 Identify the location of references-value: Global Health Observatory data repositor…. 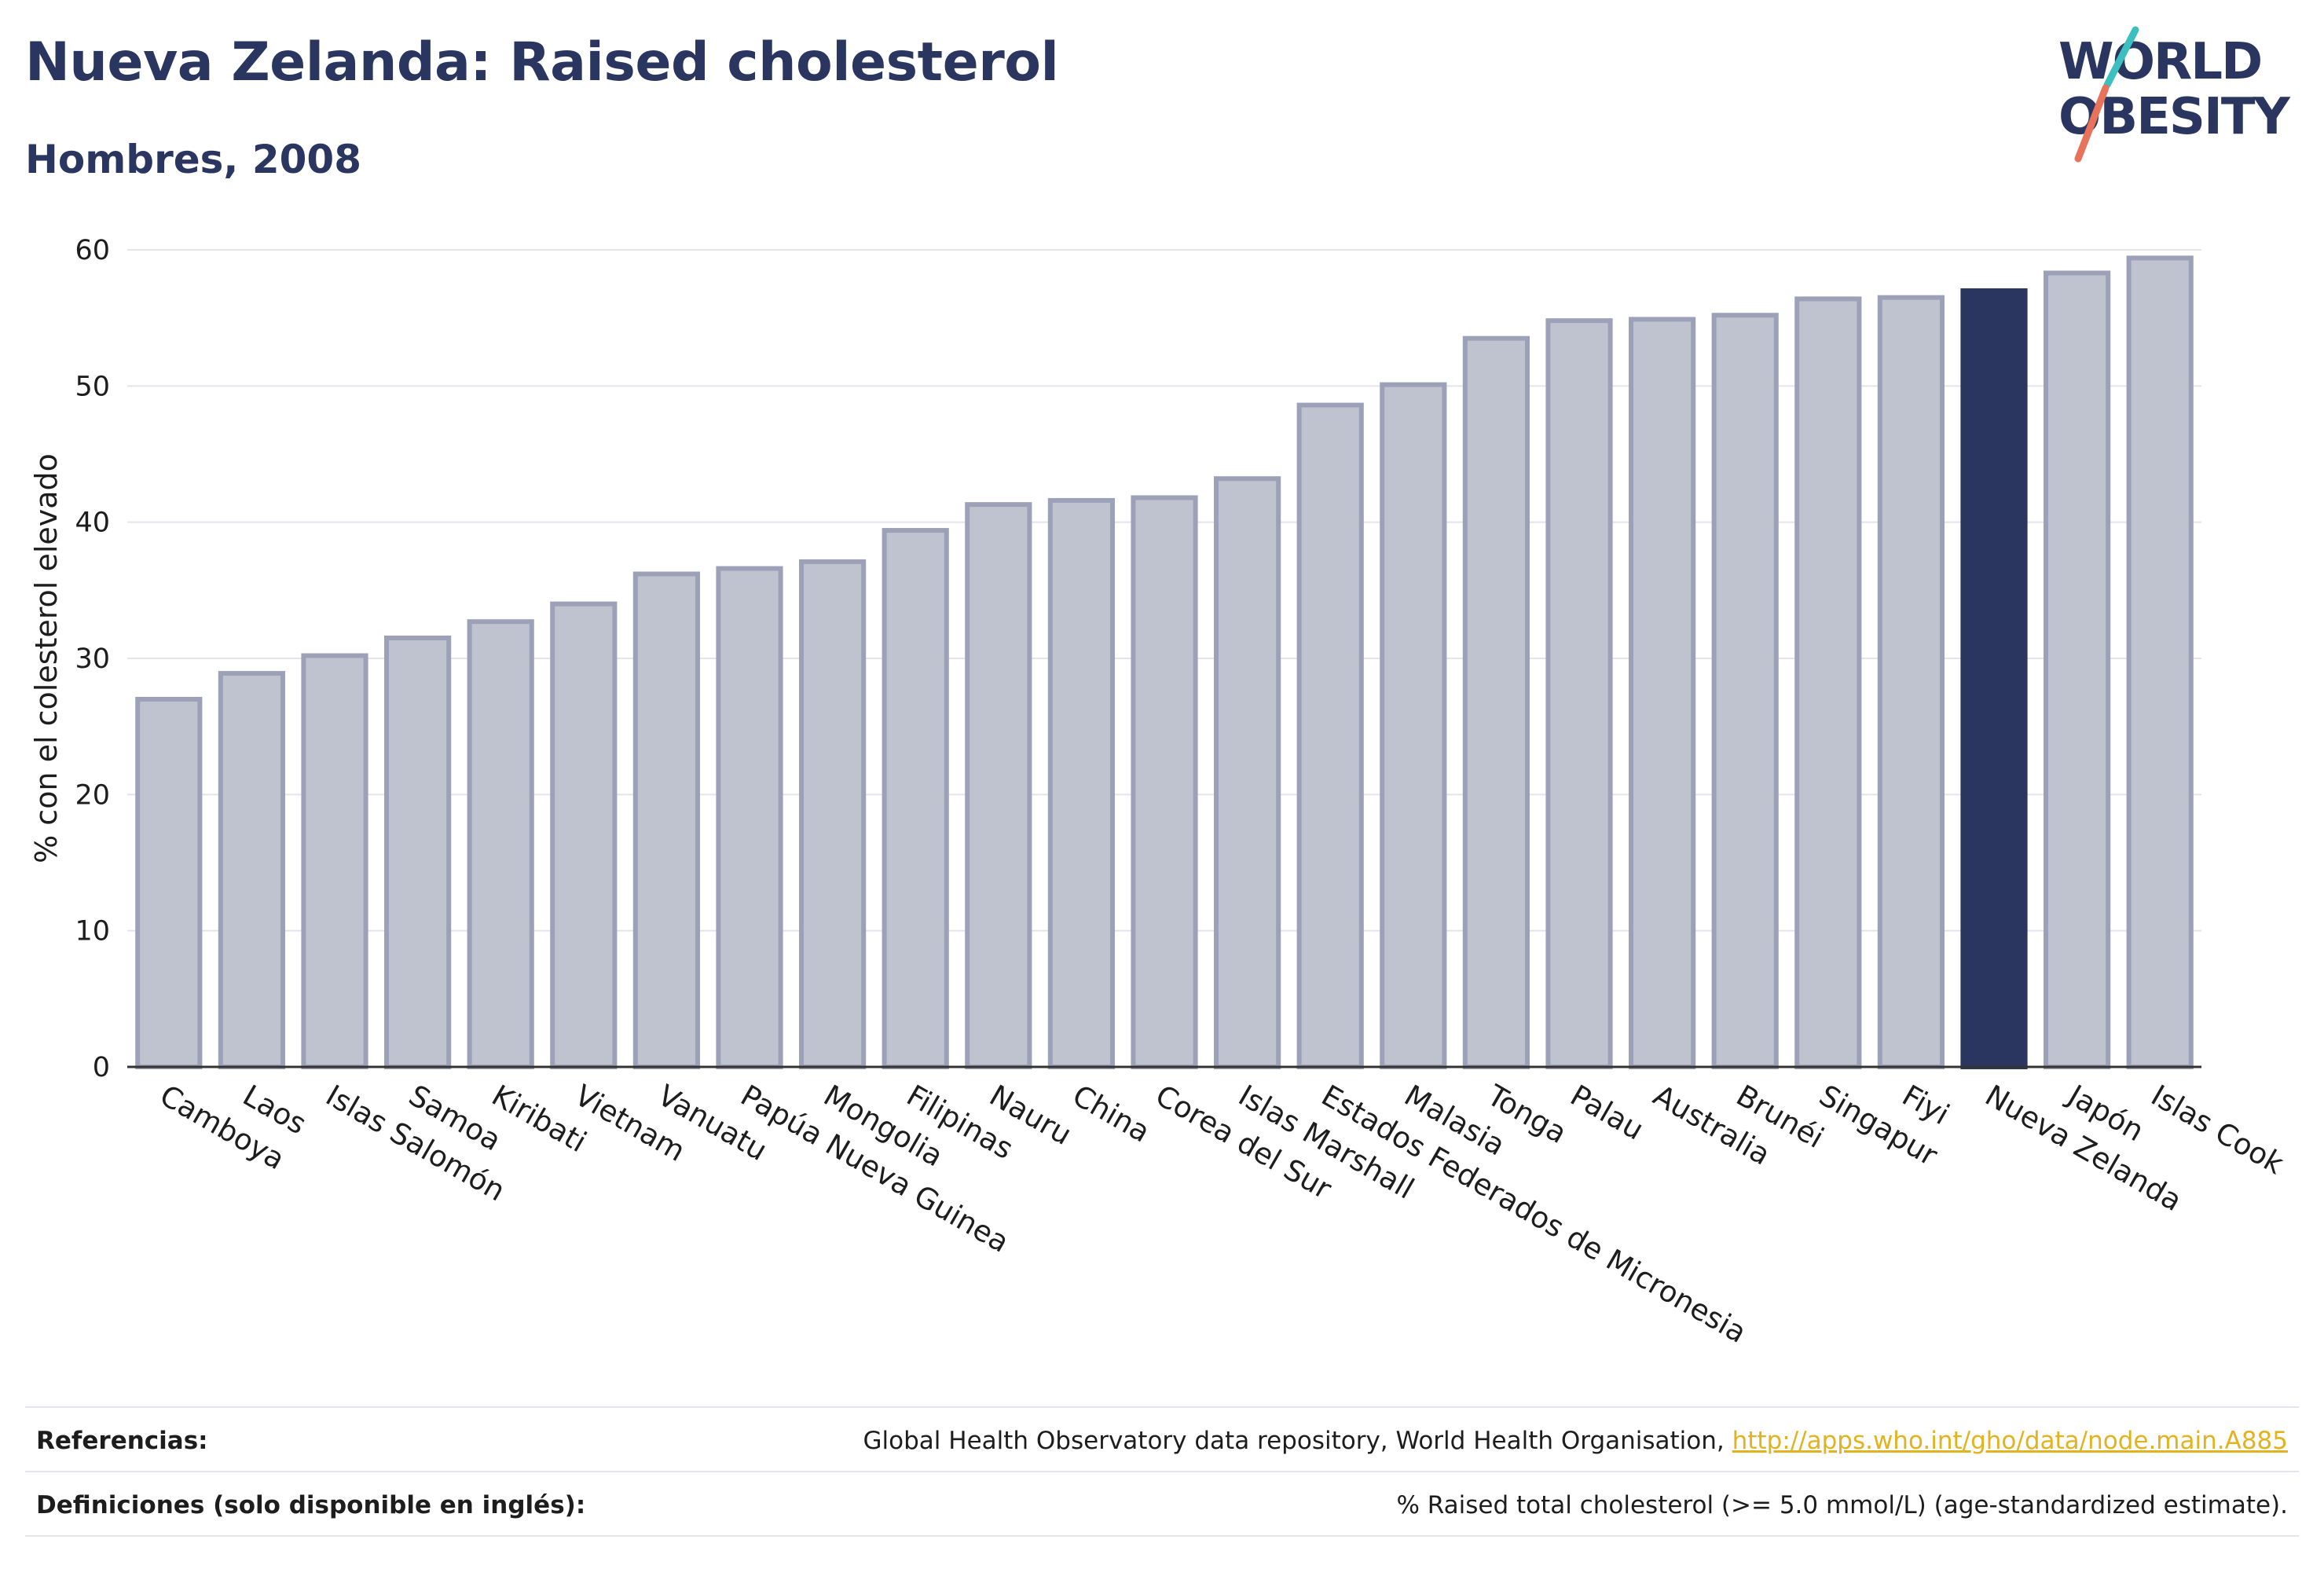
(1575, 1441).